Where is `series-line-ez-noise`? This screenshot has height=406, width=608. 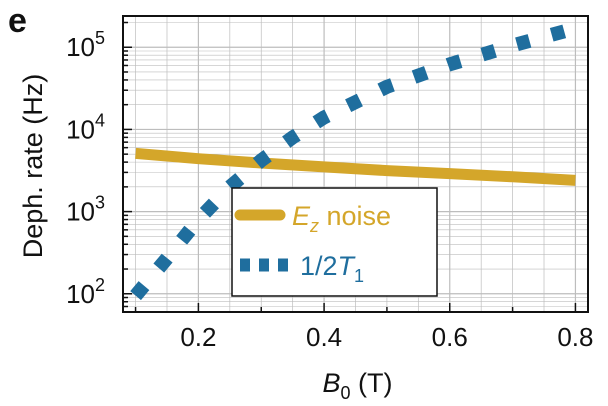 series-line-ez-noise is located at coordinates (355, 166).